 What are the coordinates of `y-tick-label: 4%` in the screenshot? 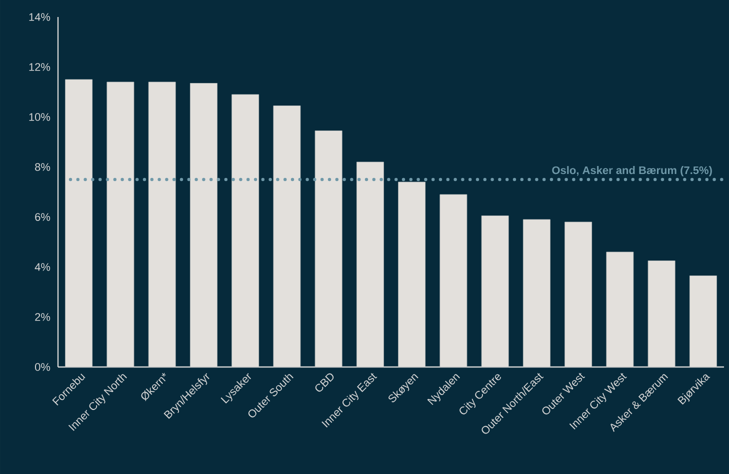 It's located at (42, 267).